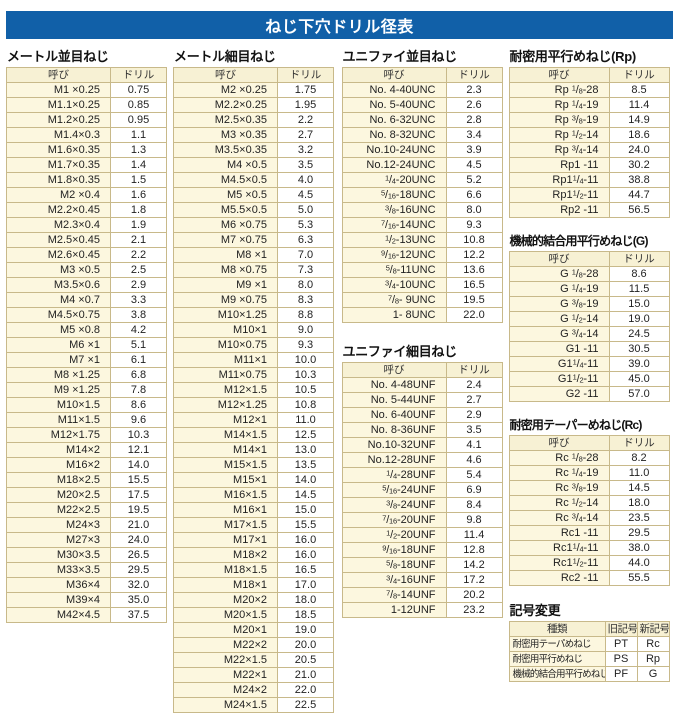  Describe the element at coordinates (394, 210) in the screenshot. I see `cell-designation: 3/8-16UNC` at that location.